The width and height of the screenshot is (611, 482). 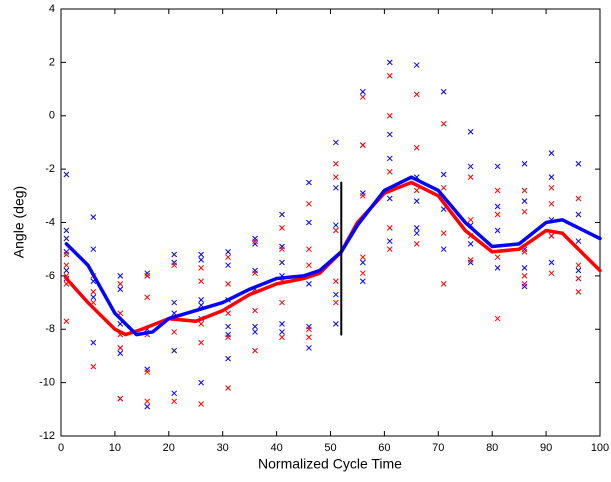 I want to click on x-tick-label: 80, so click(x=492, y=448).